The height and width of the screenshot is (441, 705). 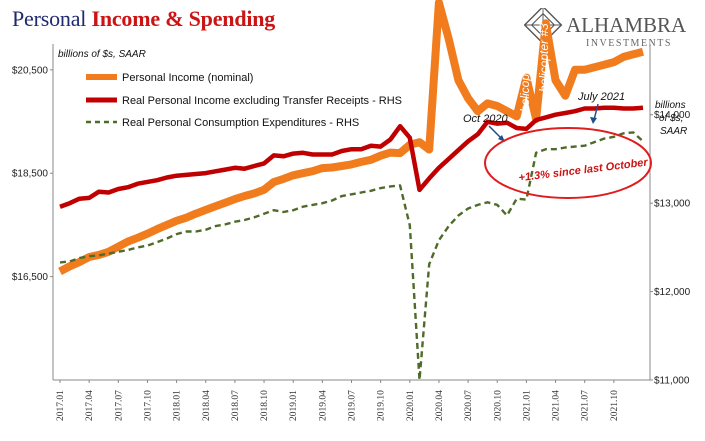 I want to click on left-unit-label: billions of $s, SAAR, so click(x=102, y=54).